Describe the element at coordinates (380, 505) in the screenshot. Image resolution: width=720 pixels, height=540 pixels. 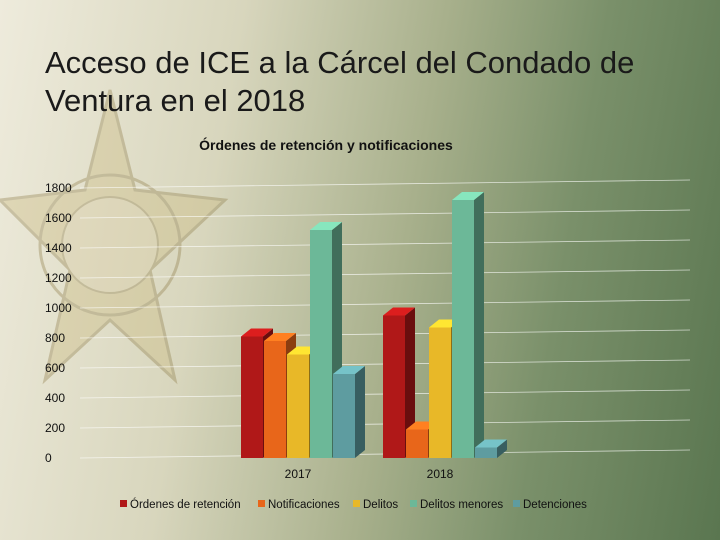
I see `legend-label: Delitos` at that location.